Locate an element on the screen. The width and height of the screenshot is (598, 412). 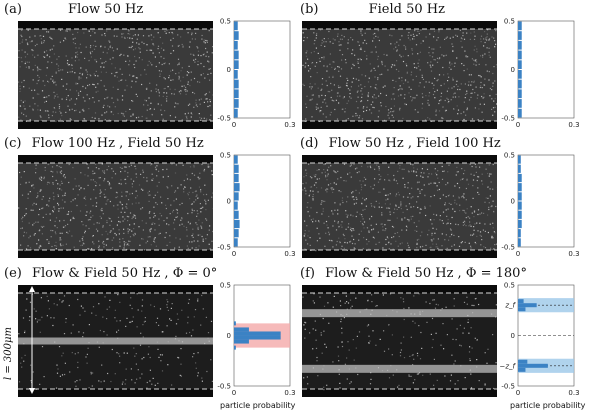
panel-tag: (c) is located at coordinates (13, 143).